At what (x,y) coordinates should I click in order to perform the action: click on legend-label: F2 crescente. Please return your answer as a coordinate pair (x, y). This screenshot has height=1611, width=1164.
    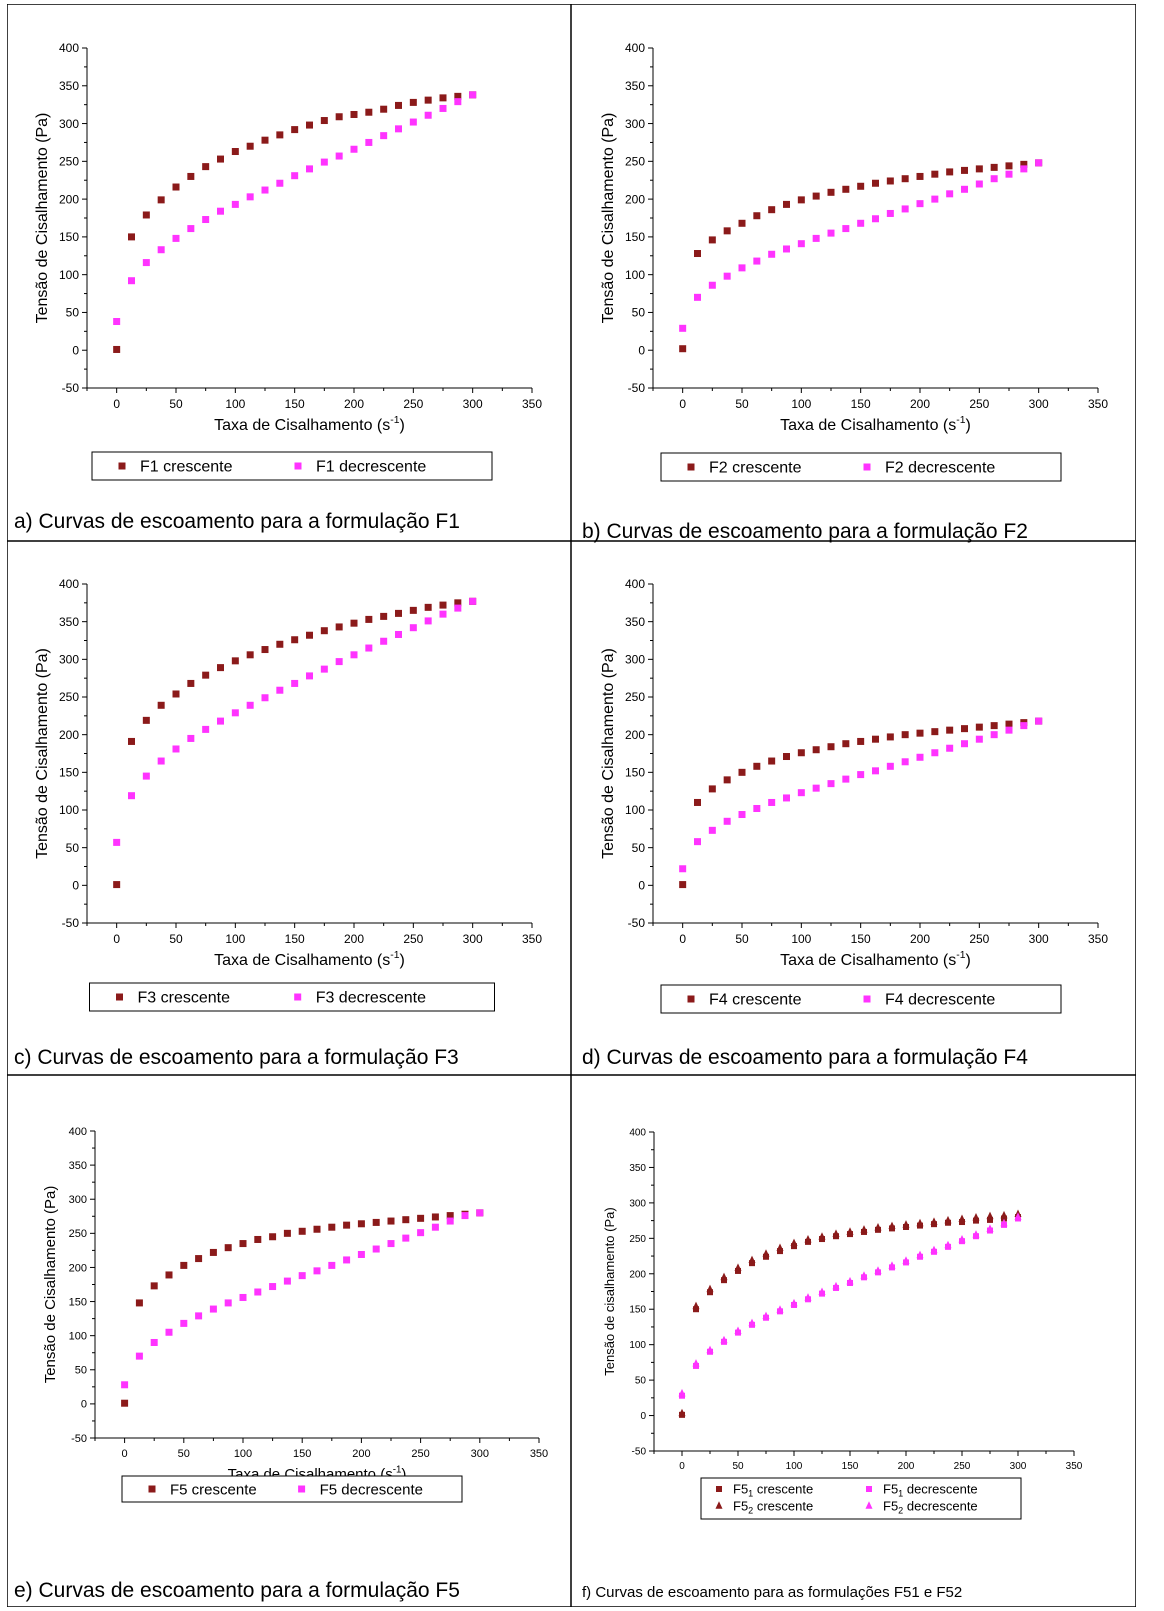
    Looking at the image, I should click on (755, 468).